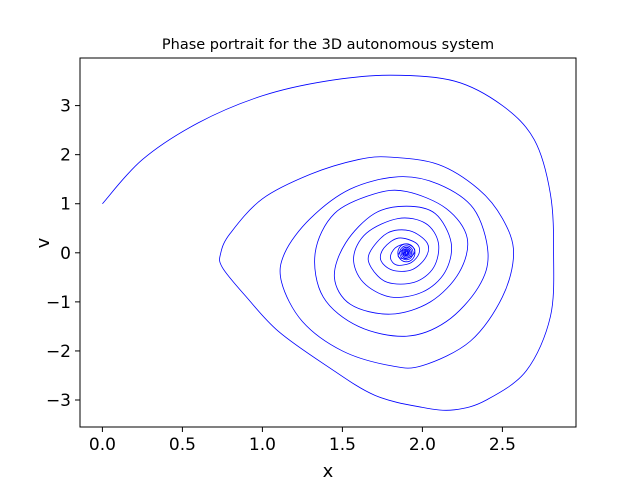  I want to click on y-axis: −3 −2 −1 0 1 2 3, so click(63, 254).